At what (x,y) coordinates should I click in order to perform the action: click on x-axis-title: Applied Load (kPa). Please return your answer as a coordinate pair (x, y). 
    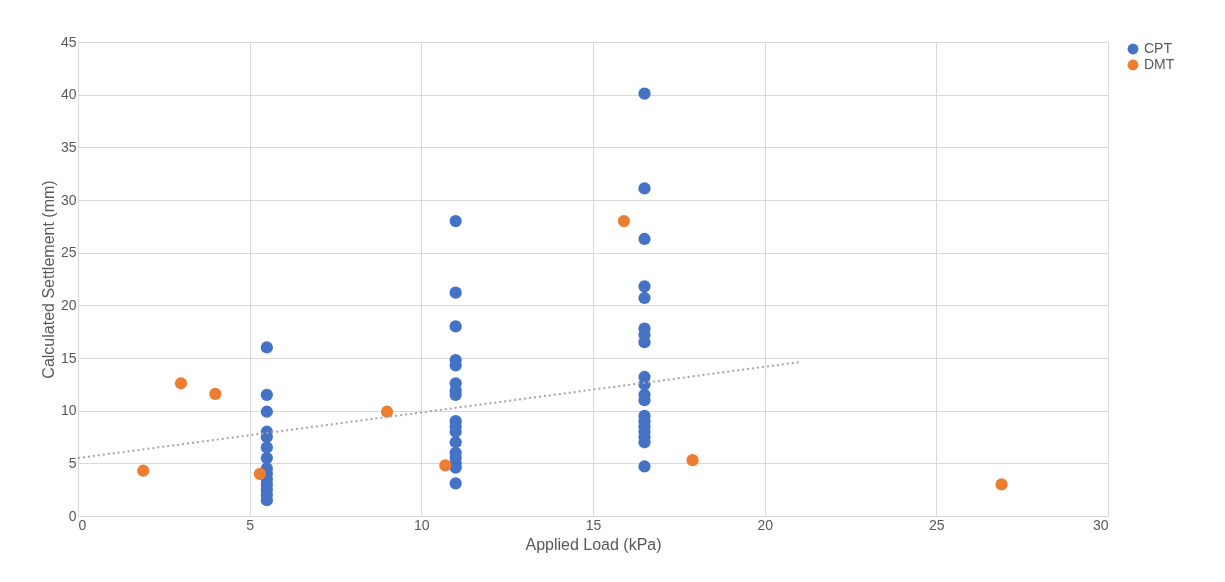
    Looking at the image, I should click on (593, 544).